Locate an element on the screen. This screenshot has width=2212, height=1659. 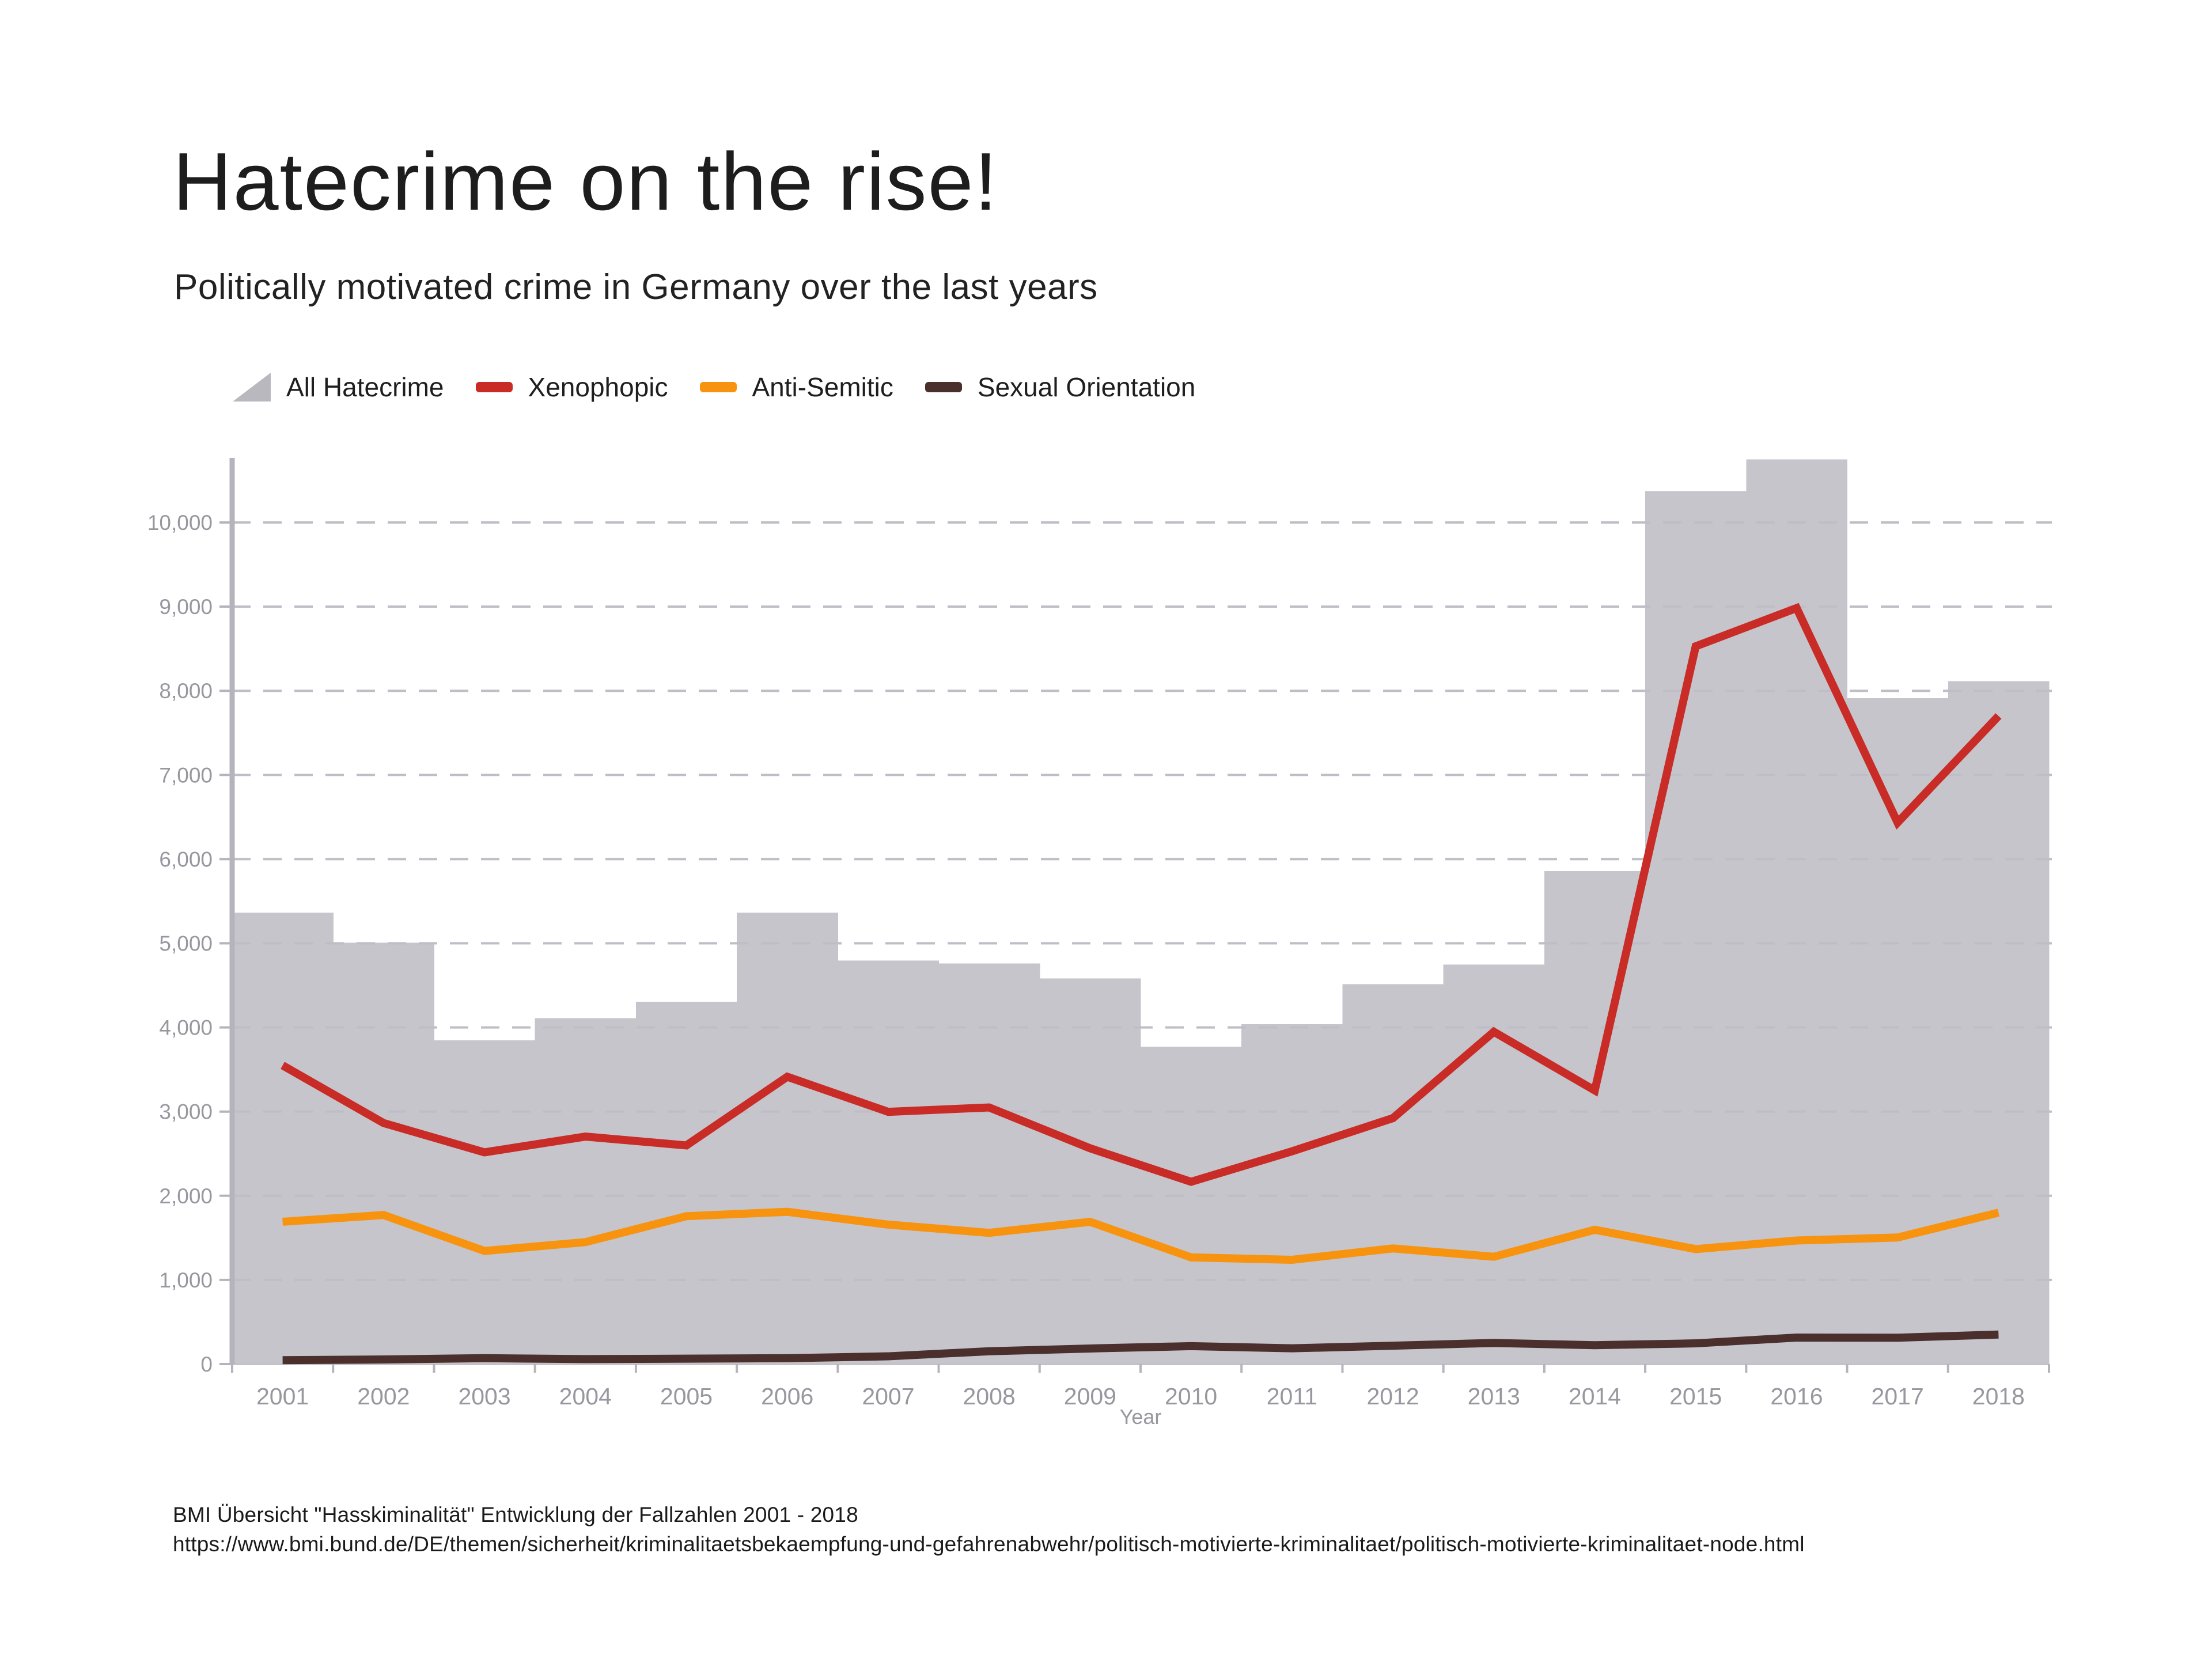
bar-2018 is located at coordinates (1999, 1022).